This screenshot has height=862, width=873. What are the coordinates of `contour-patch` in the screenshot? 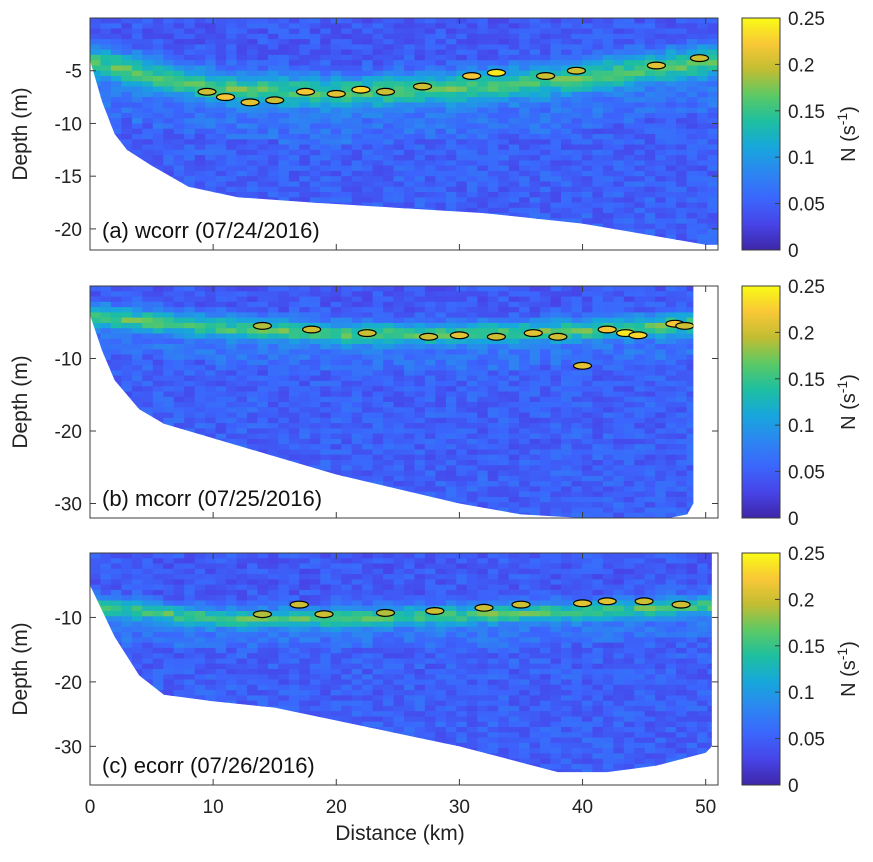 It's located at (336, 94).